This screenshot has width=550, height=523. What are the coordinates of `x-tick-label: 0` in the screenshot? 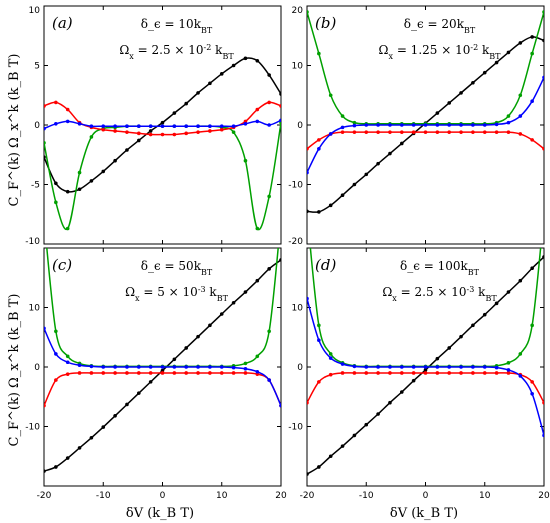 It's located at (426, 496).